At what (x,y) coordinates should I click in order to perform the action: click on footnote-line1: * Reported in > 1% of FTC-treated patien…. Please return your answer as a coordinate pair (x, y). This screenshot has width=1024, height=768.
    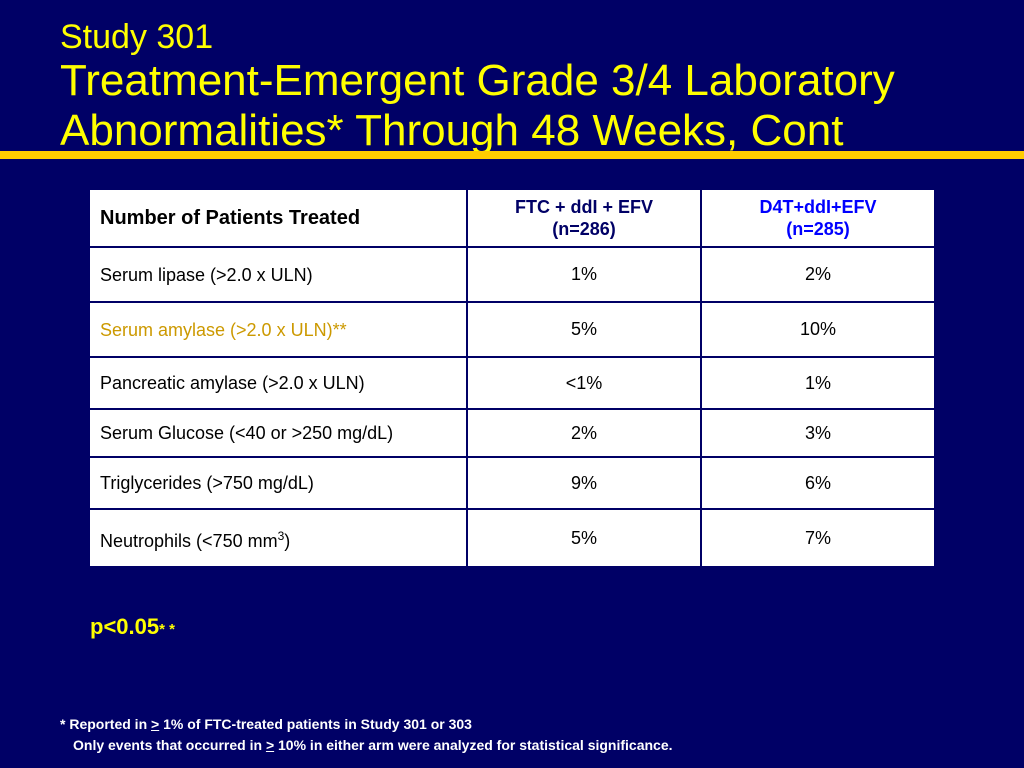
    Looking at the image, I should click on (366, 724).